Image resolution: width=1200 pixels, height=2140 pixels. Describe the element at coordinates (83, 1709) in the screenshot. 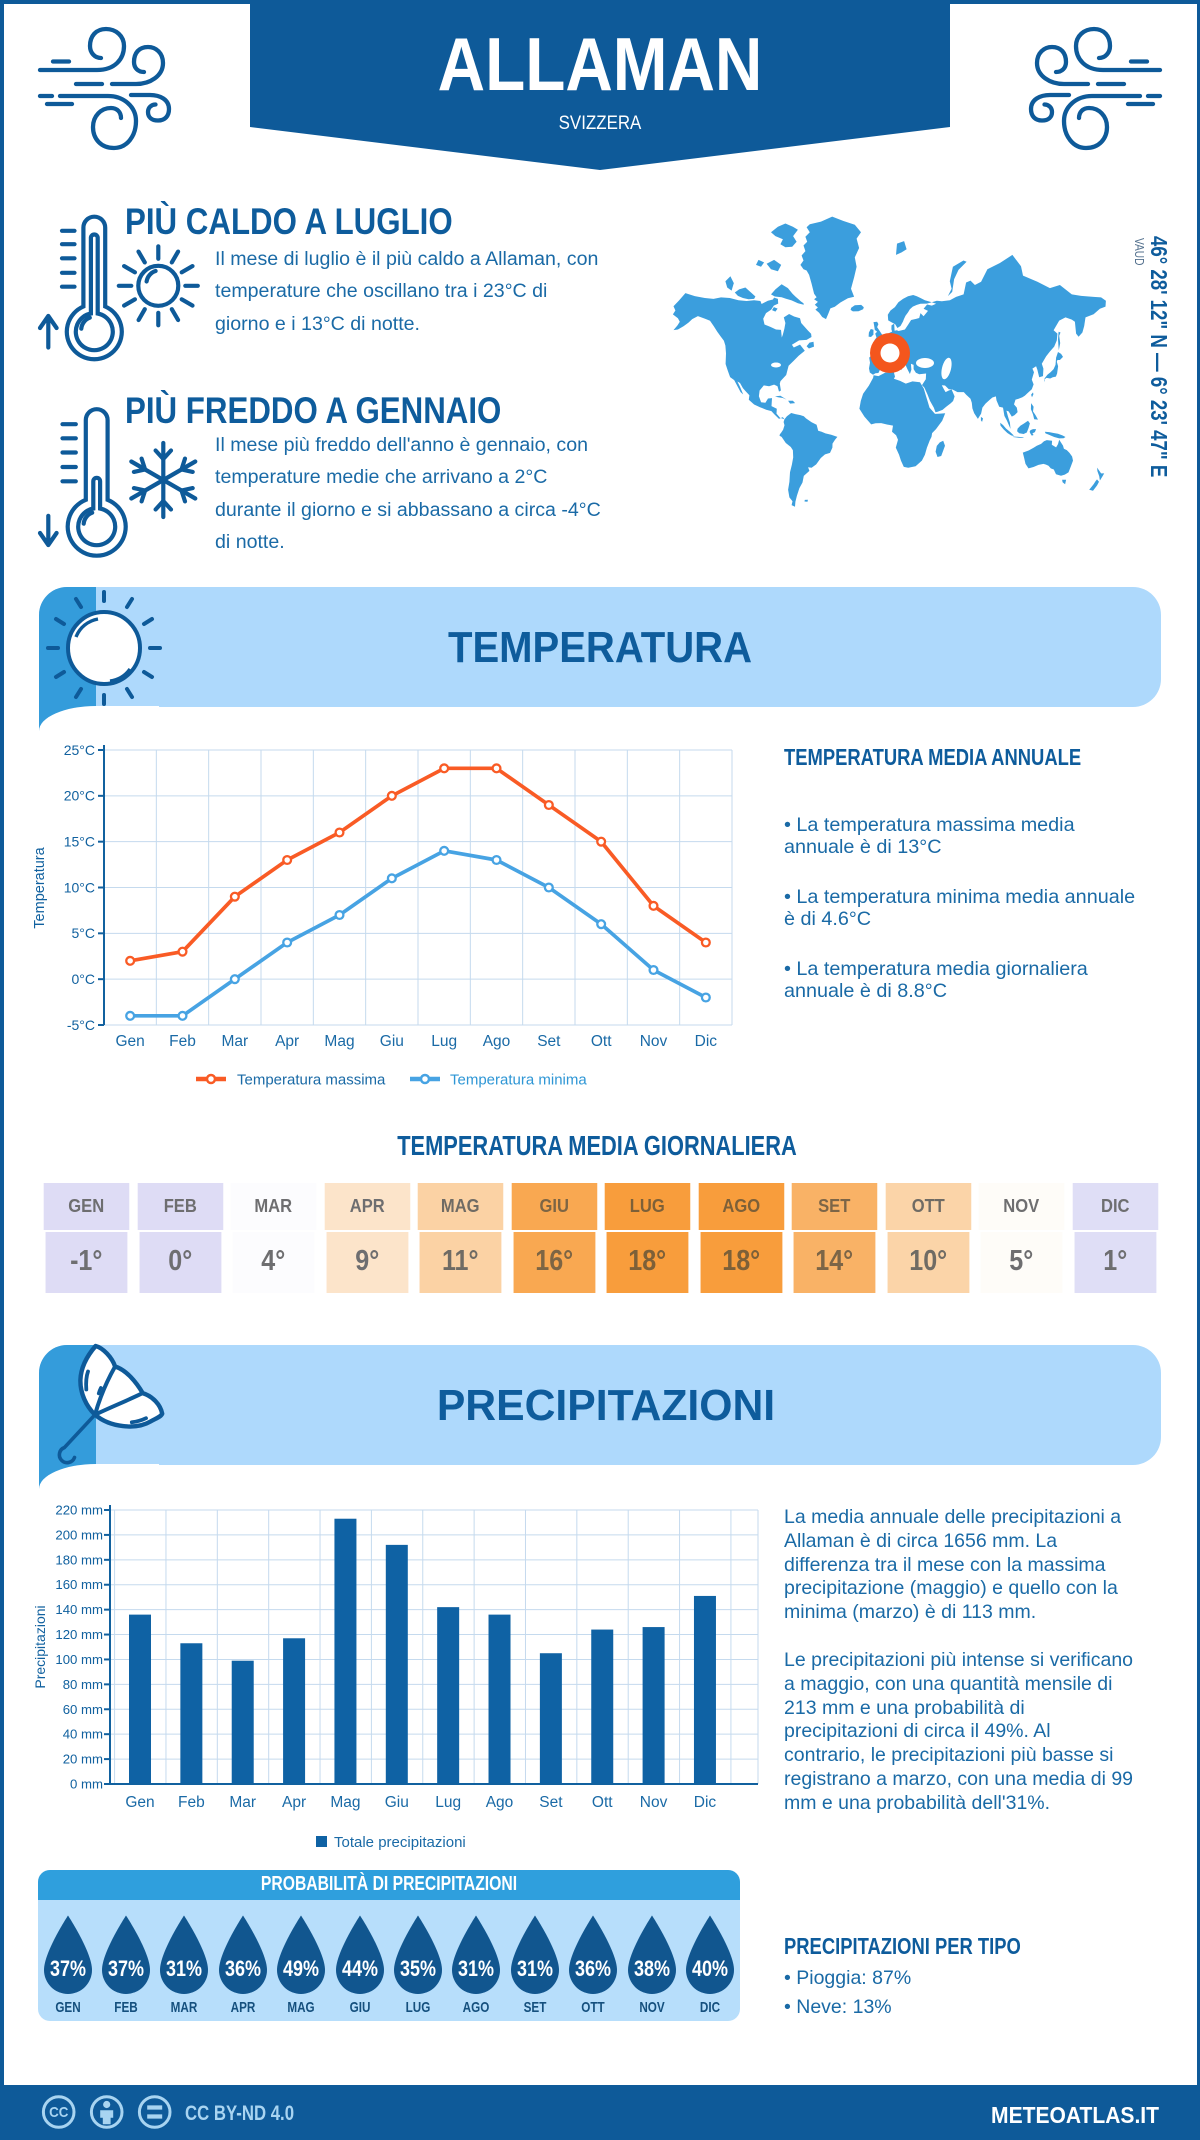

I see `svg-text: 60 mm` at that location.